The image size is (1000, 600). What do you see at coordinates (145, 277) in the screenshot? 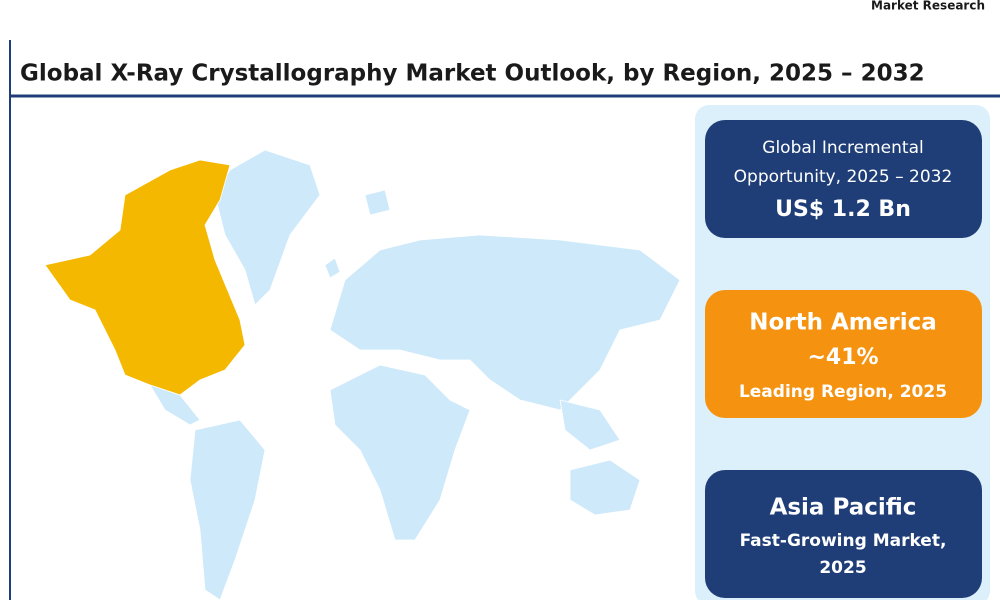
I see `north-america` at bounding box center [145, 277].